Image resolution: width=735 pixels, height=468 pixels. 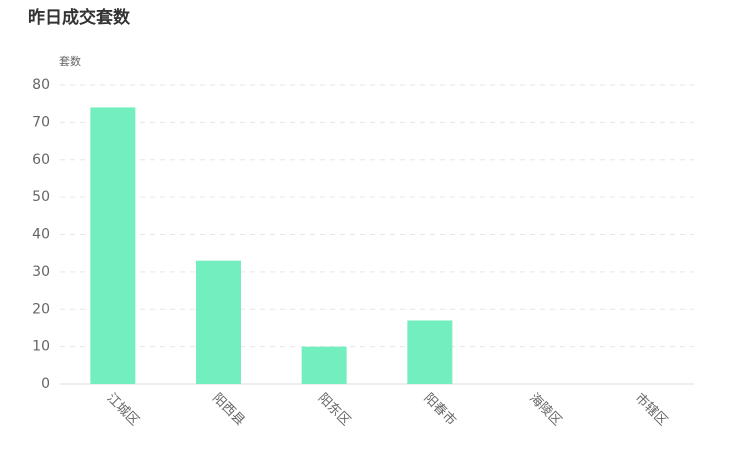 I want to click on y-tick-label: 30, so click(x=41, y=272).